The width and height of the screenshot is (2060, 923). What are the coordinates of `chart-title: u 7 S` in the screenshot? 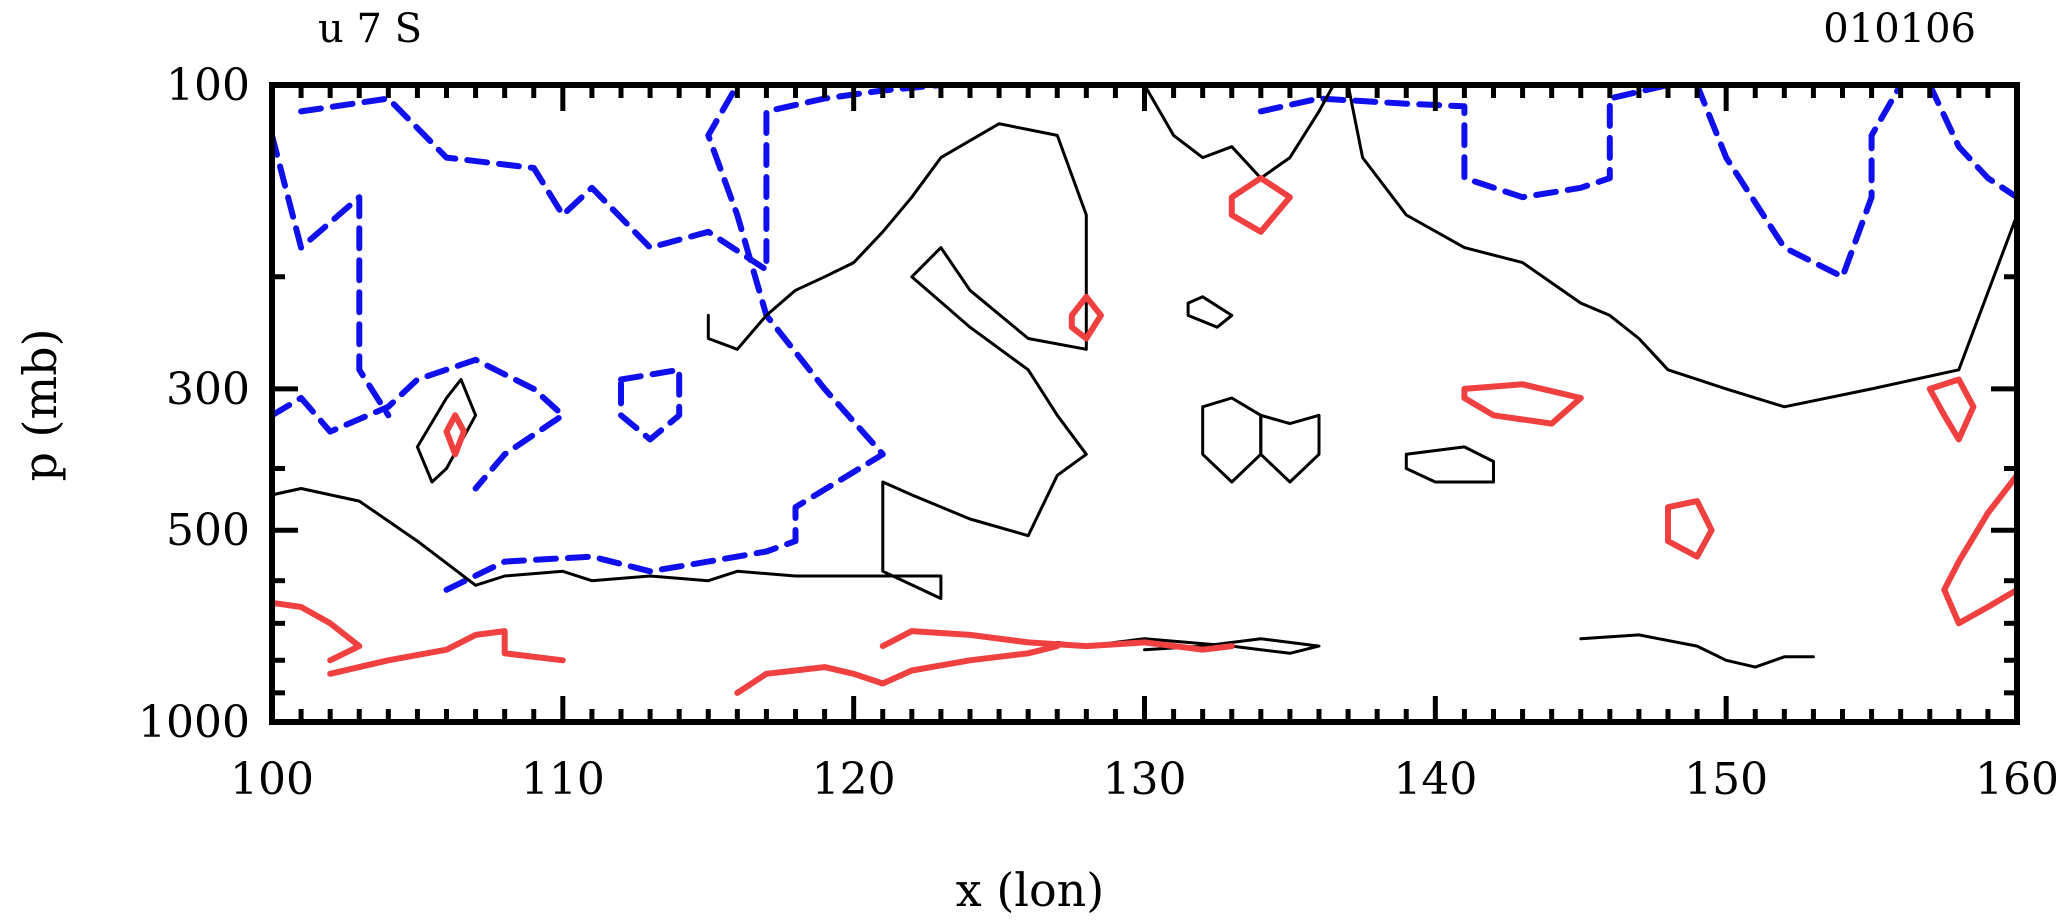 It's located at (370, 29).